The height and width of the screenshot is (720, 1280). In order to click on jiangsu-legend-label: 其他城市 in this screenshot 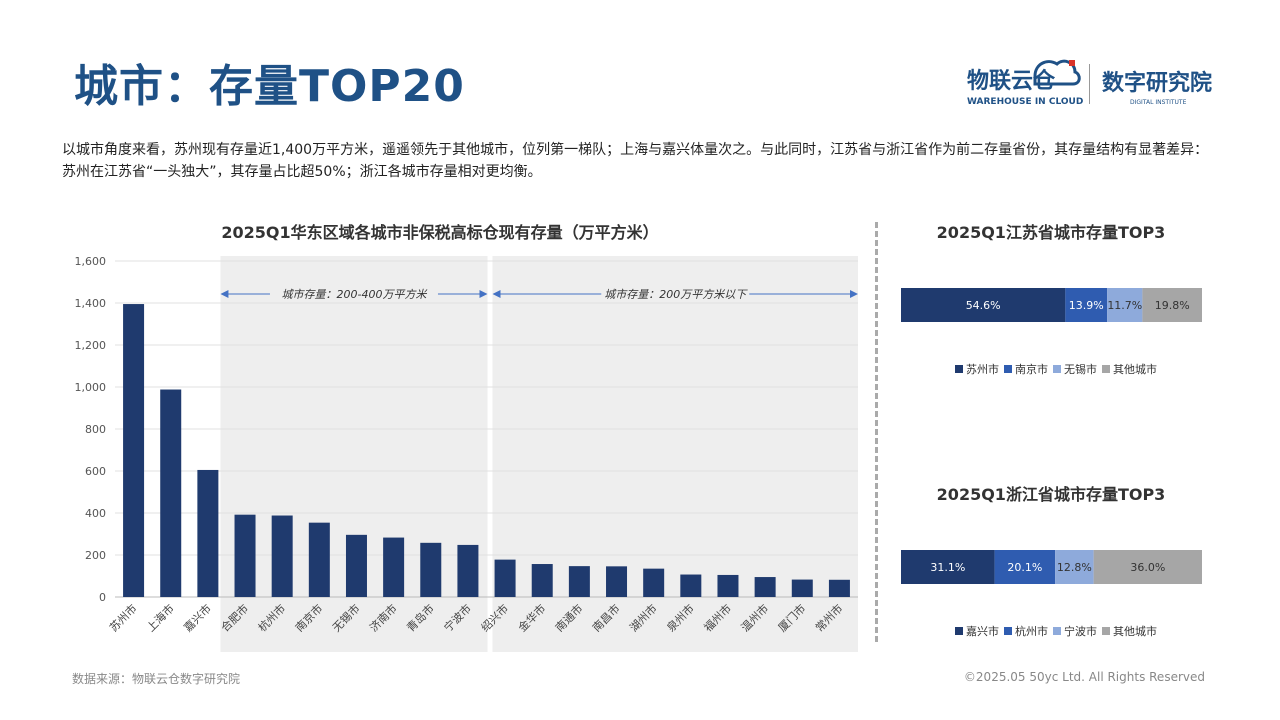, I will do `click(1135, 369)`.